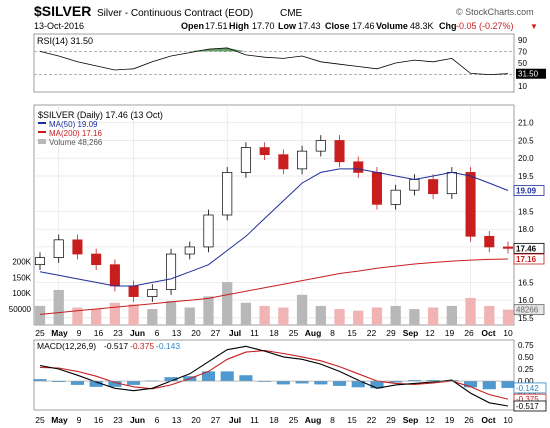 The height and width of the screenshot is (428, 550). What do you see at coordinates (274, 333) in the screenshot?
I see `x-tick-label: 18` at bounding box center [274, 333].